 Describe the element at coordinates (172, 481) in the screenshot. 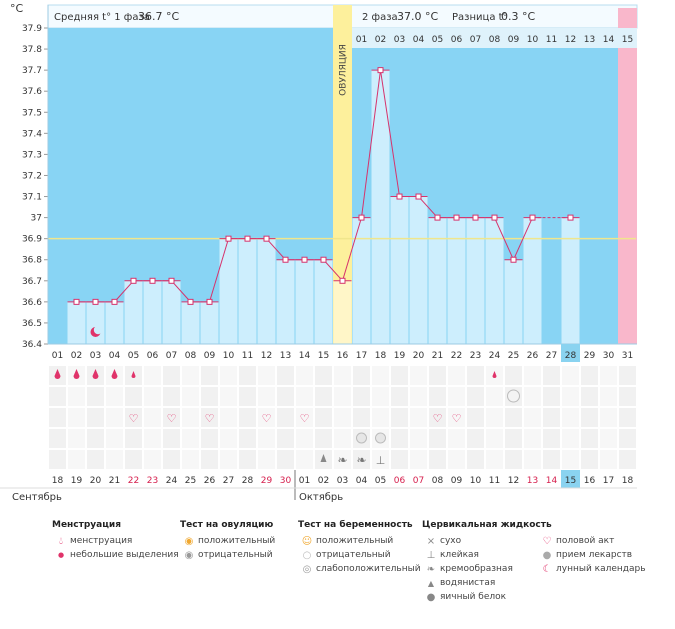

I see `date-label: 24` at that location.